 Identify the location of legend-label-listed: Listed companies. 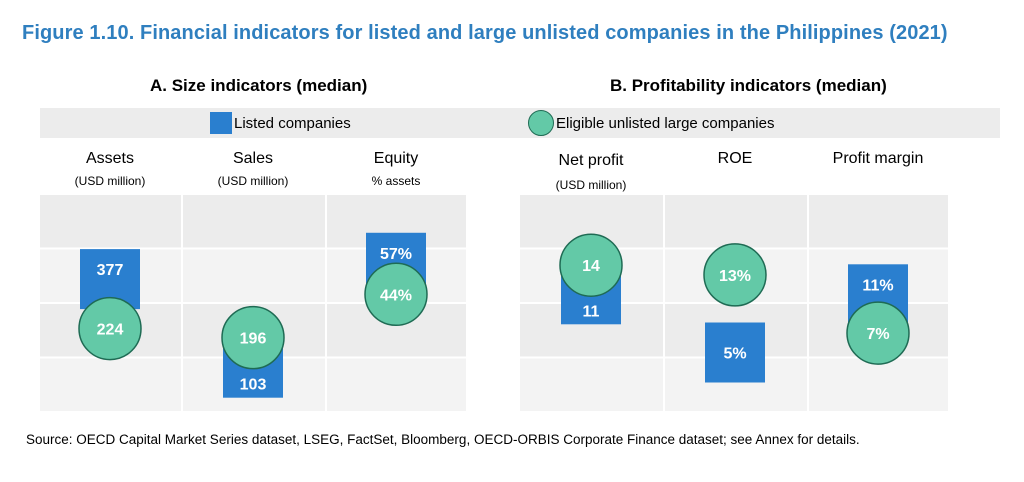
(292, 123).